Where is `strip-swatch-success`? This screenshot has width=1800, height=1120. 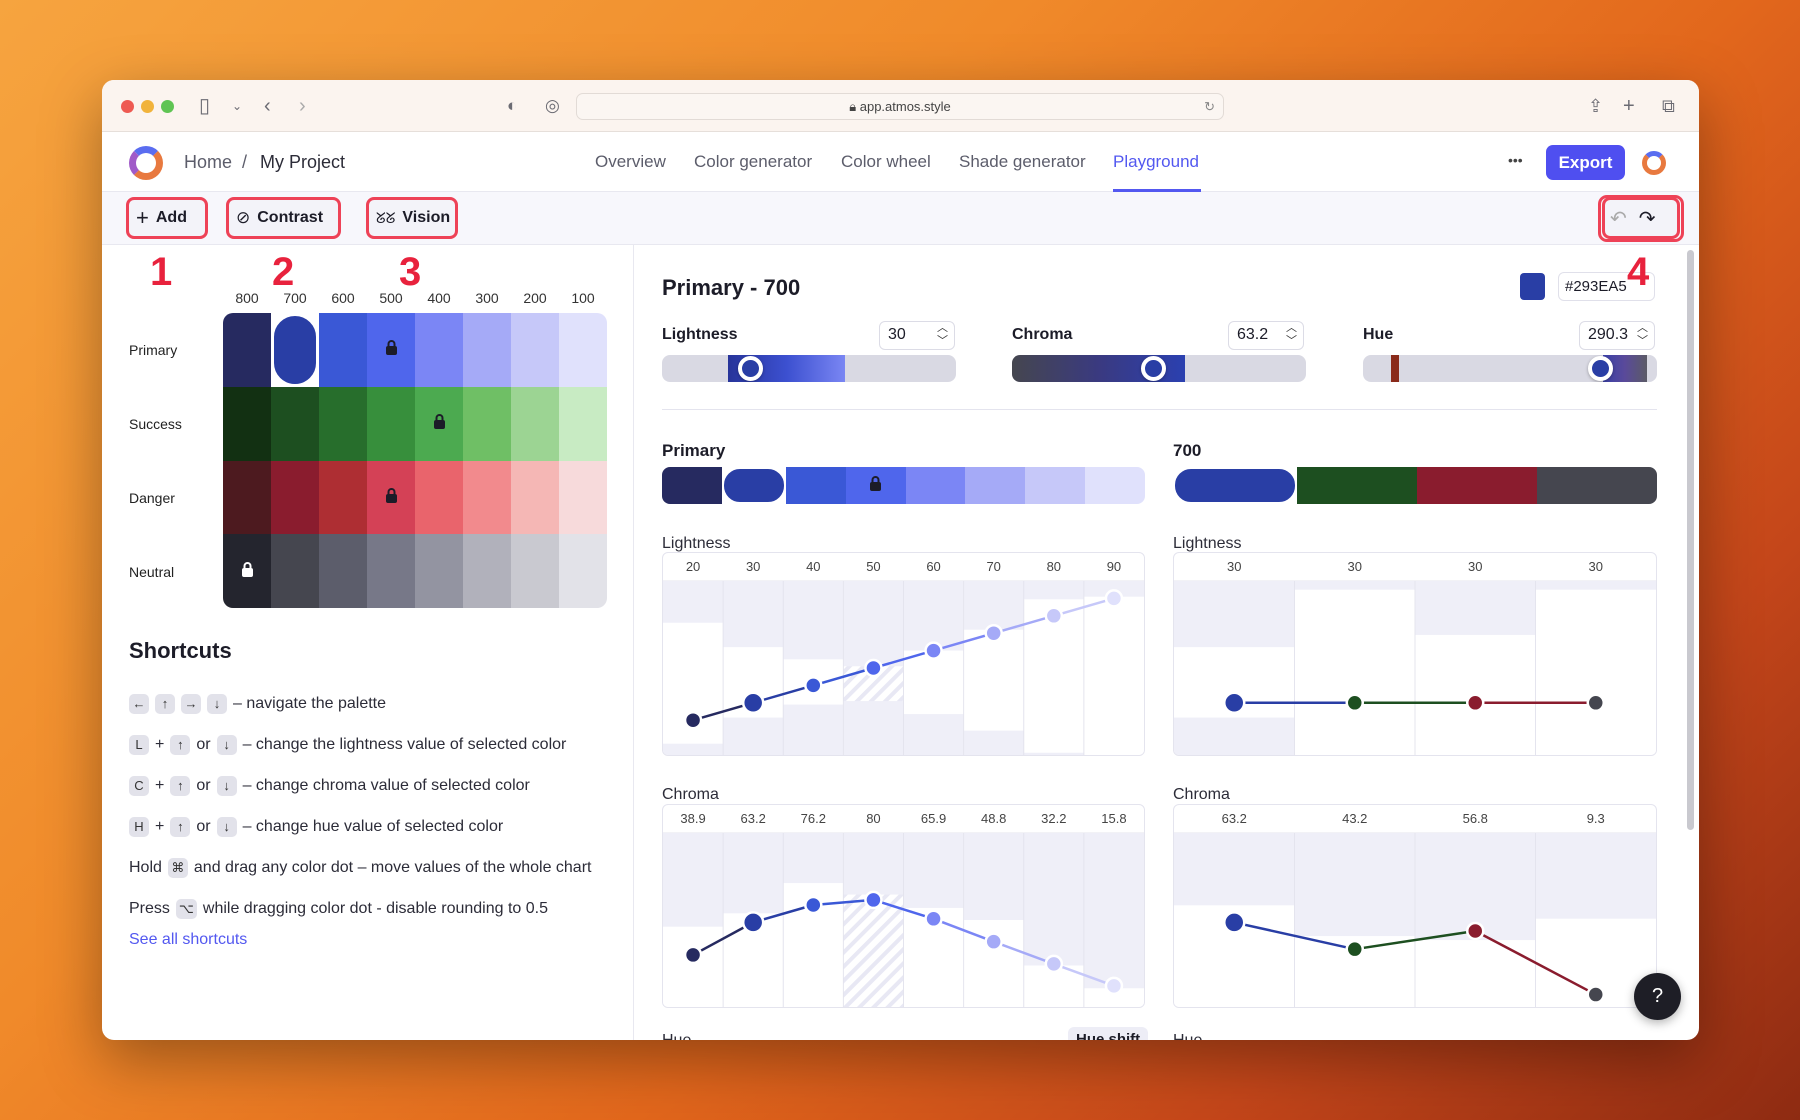 strip-swatch-success is located at coordinates (1357, 485).